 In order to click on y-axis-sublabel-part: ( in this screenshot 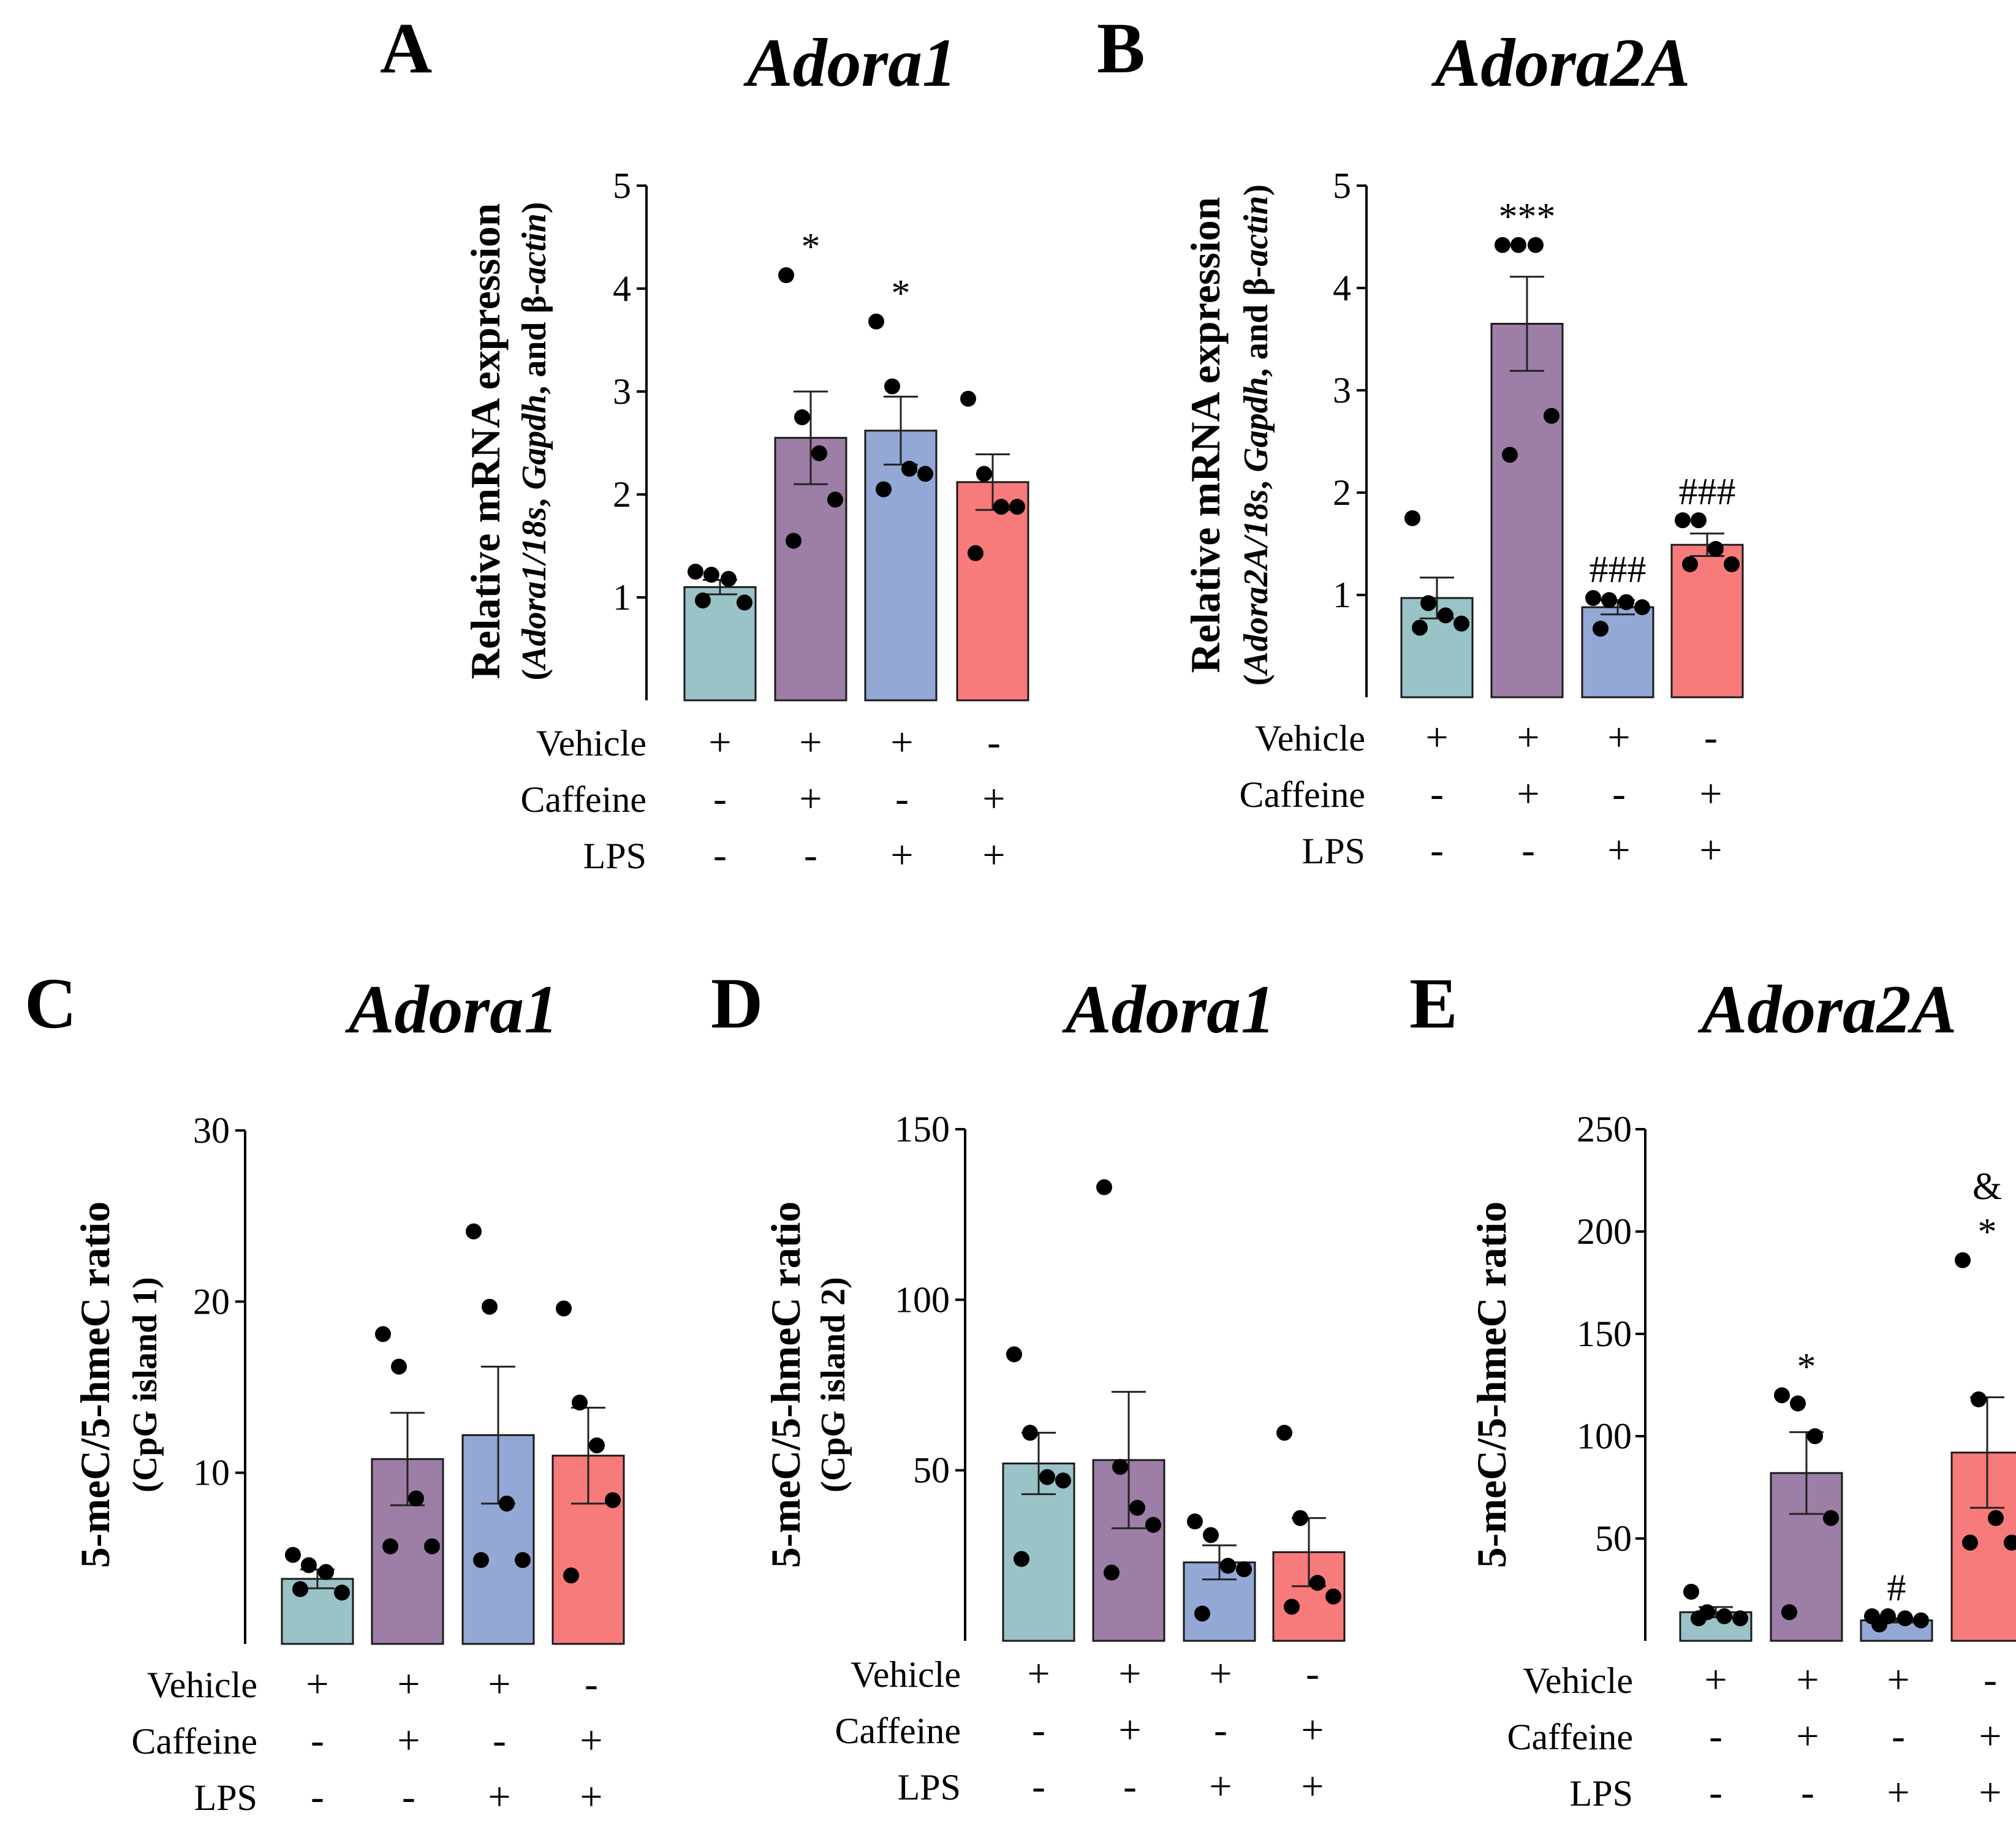, I will do `click(534, 675)`.